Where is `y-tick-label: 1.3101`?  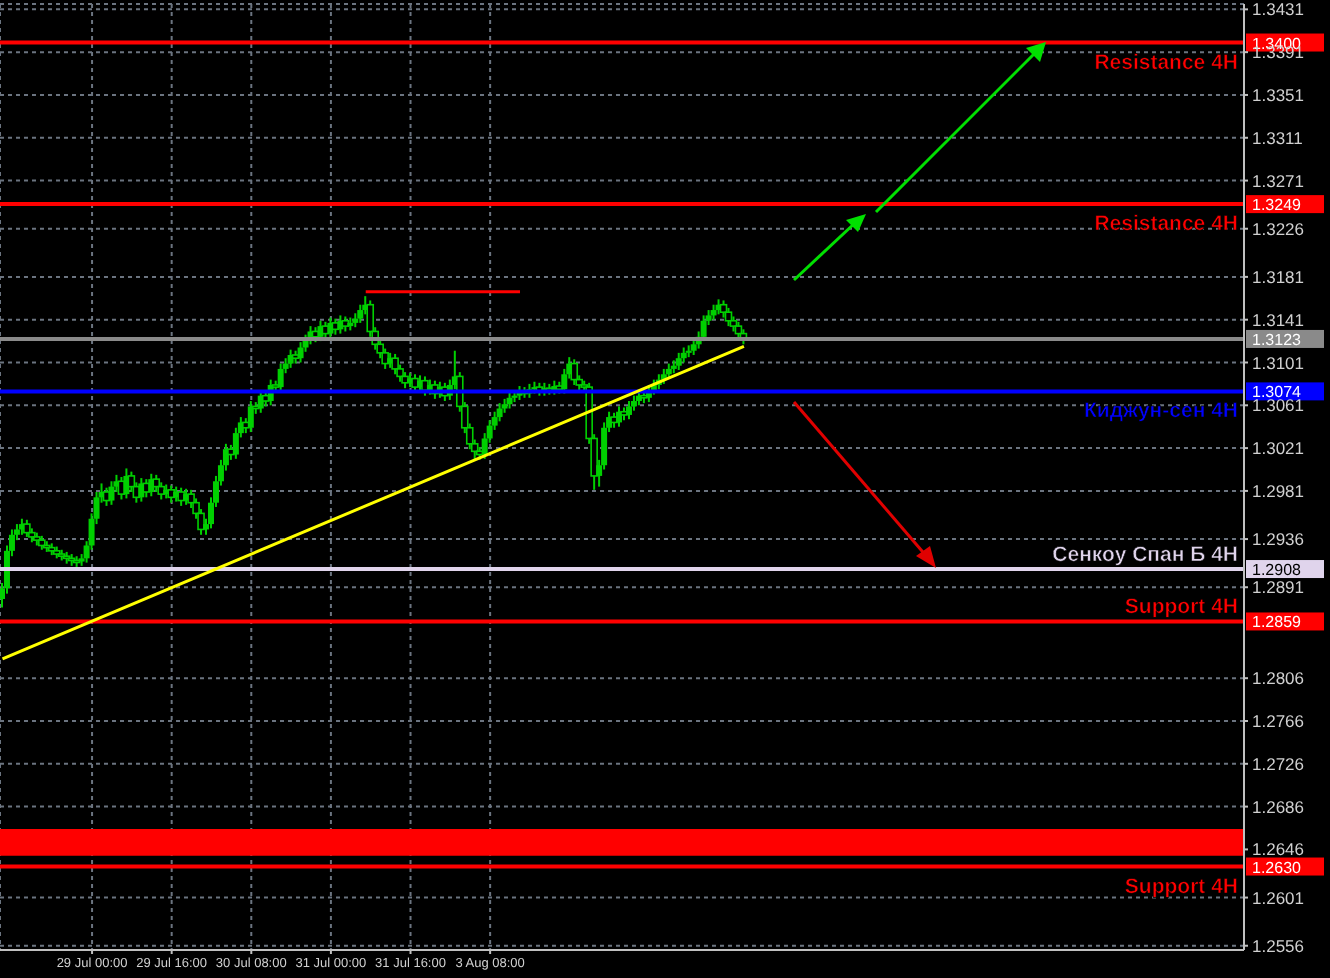
y-tick-label: 1.3101 is located at coordinates (1278, 362).